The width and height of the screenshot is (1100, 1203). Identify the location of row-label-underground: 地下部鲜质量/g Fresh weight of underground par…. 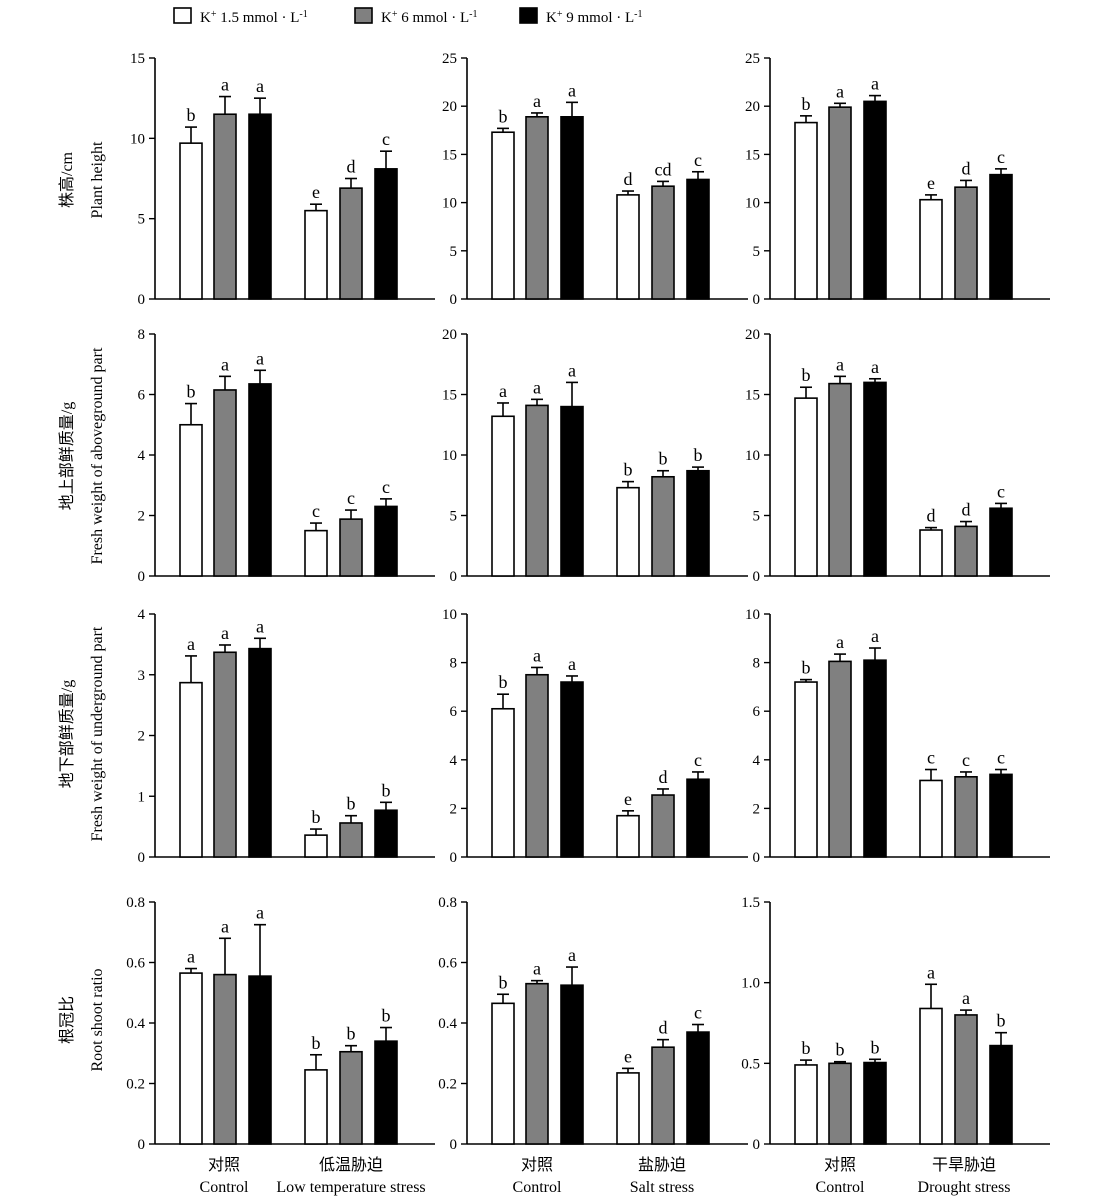
(82, 733).